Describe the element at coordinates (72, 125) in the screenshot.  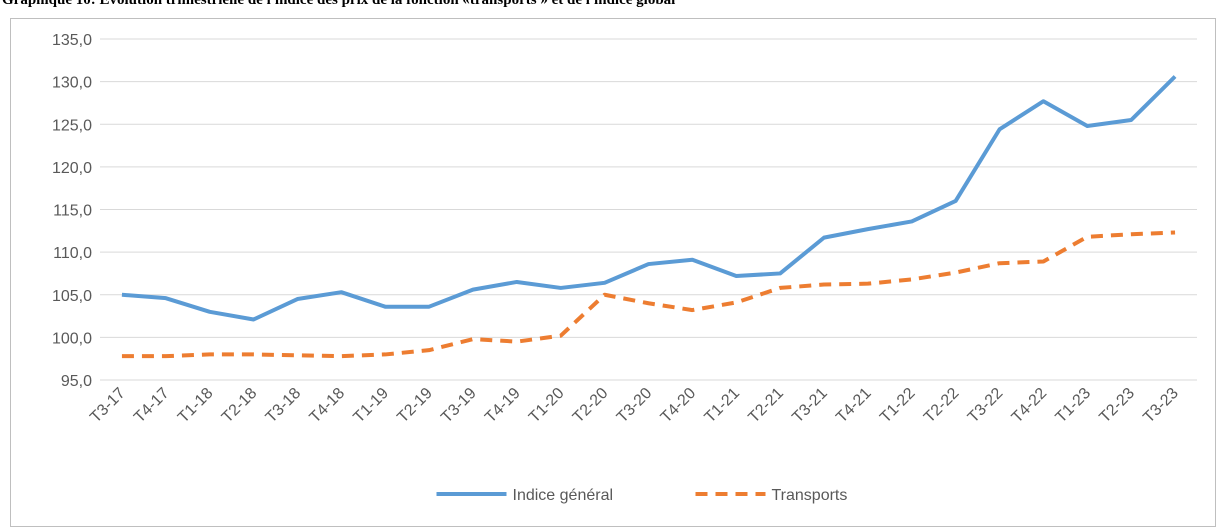
I see `y-tick-label: 125,0` at that location.